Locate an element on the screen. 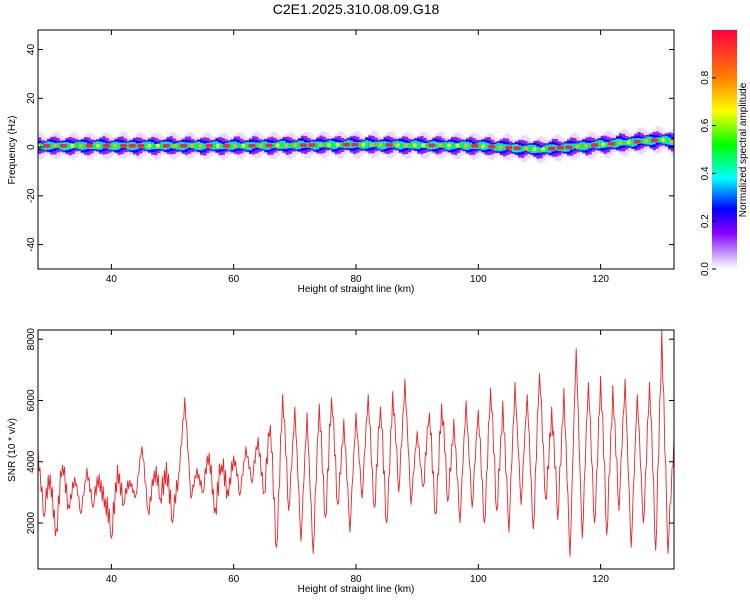 The height and width of the screenshot is (600, 750). spectrogram-xtick-label: 40 is located at coordinates (112, 279).